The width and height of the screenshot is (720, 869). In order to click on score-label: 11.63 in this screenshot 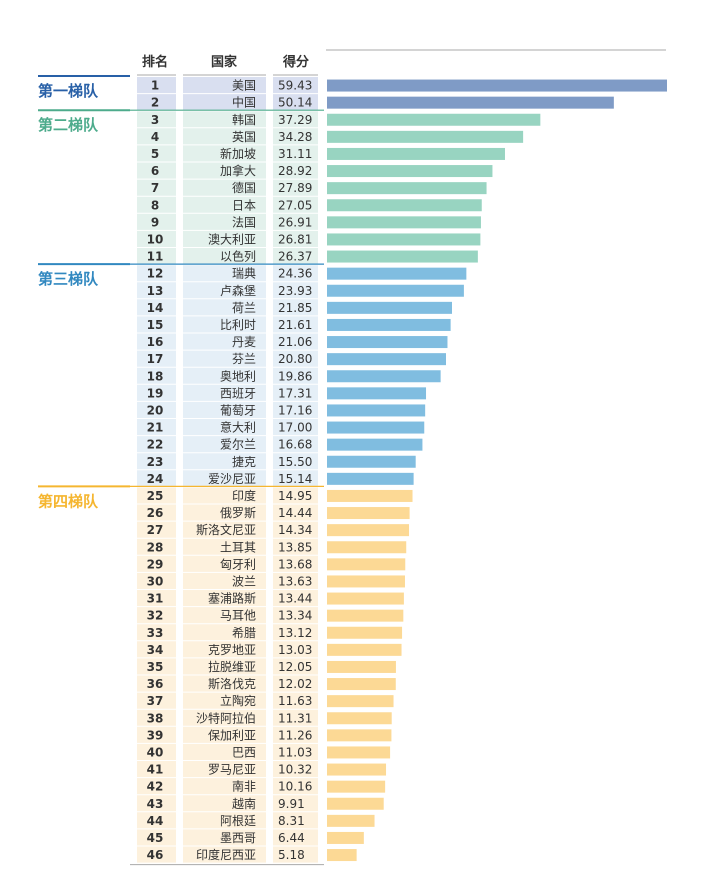, I will do `click(295, 701)`.